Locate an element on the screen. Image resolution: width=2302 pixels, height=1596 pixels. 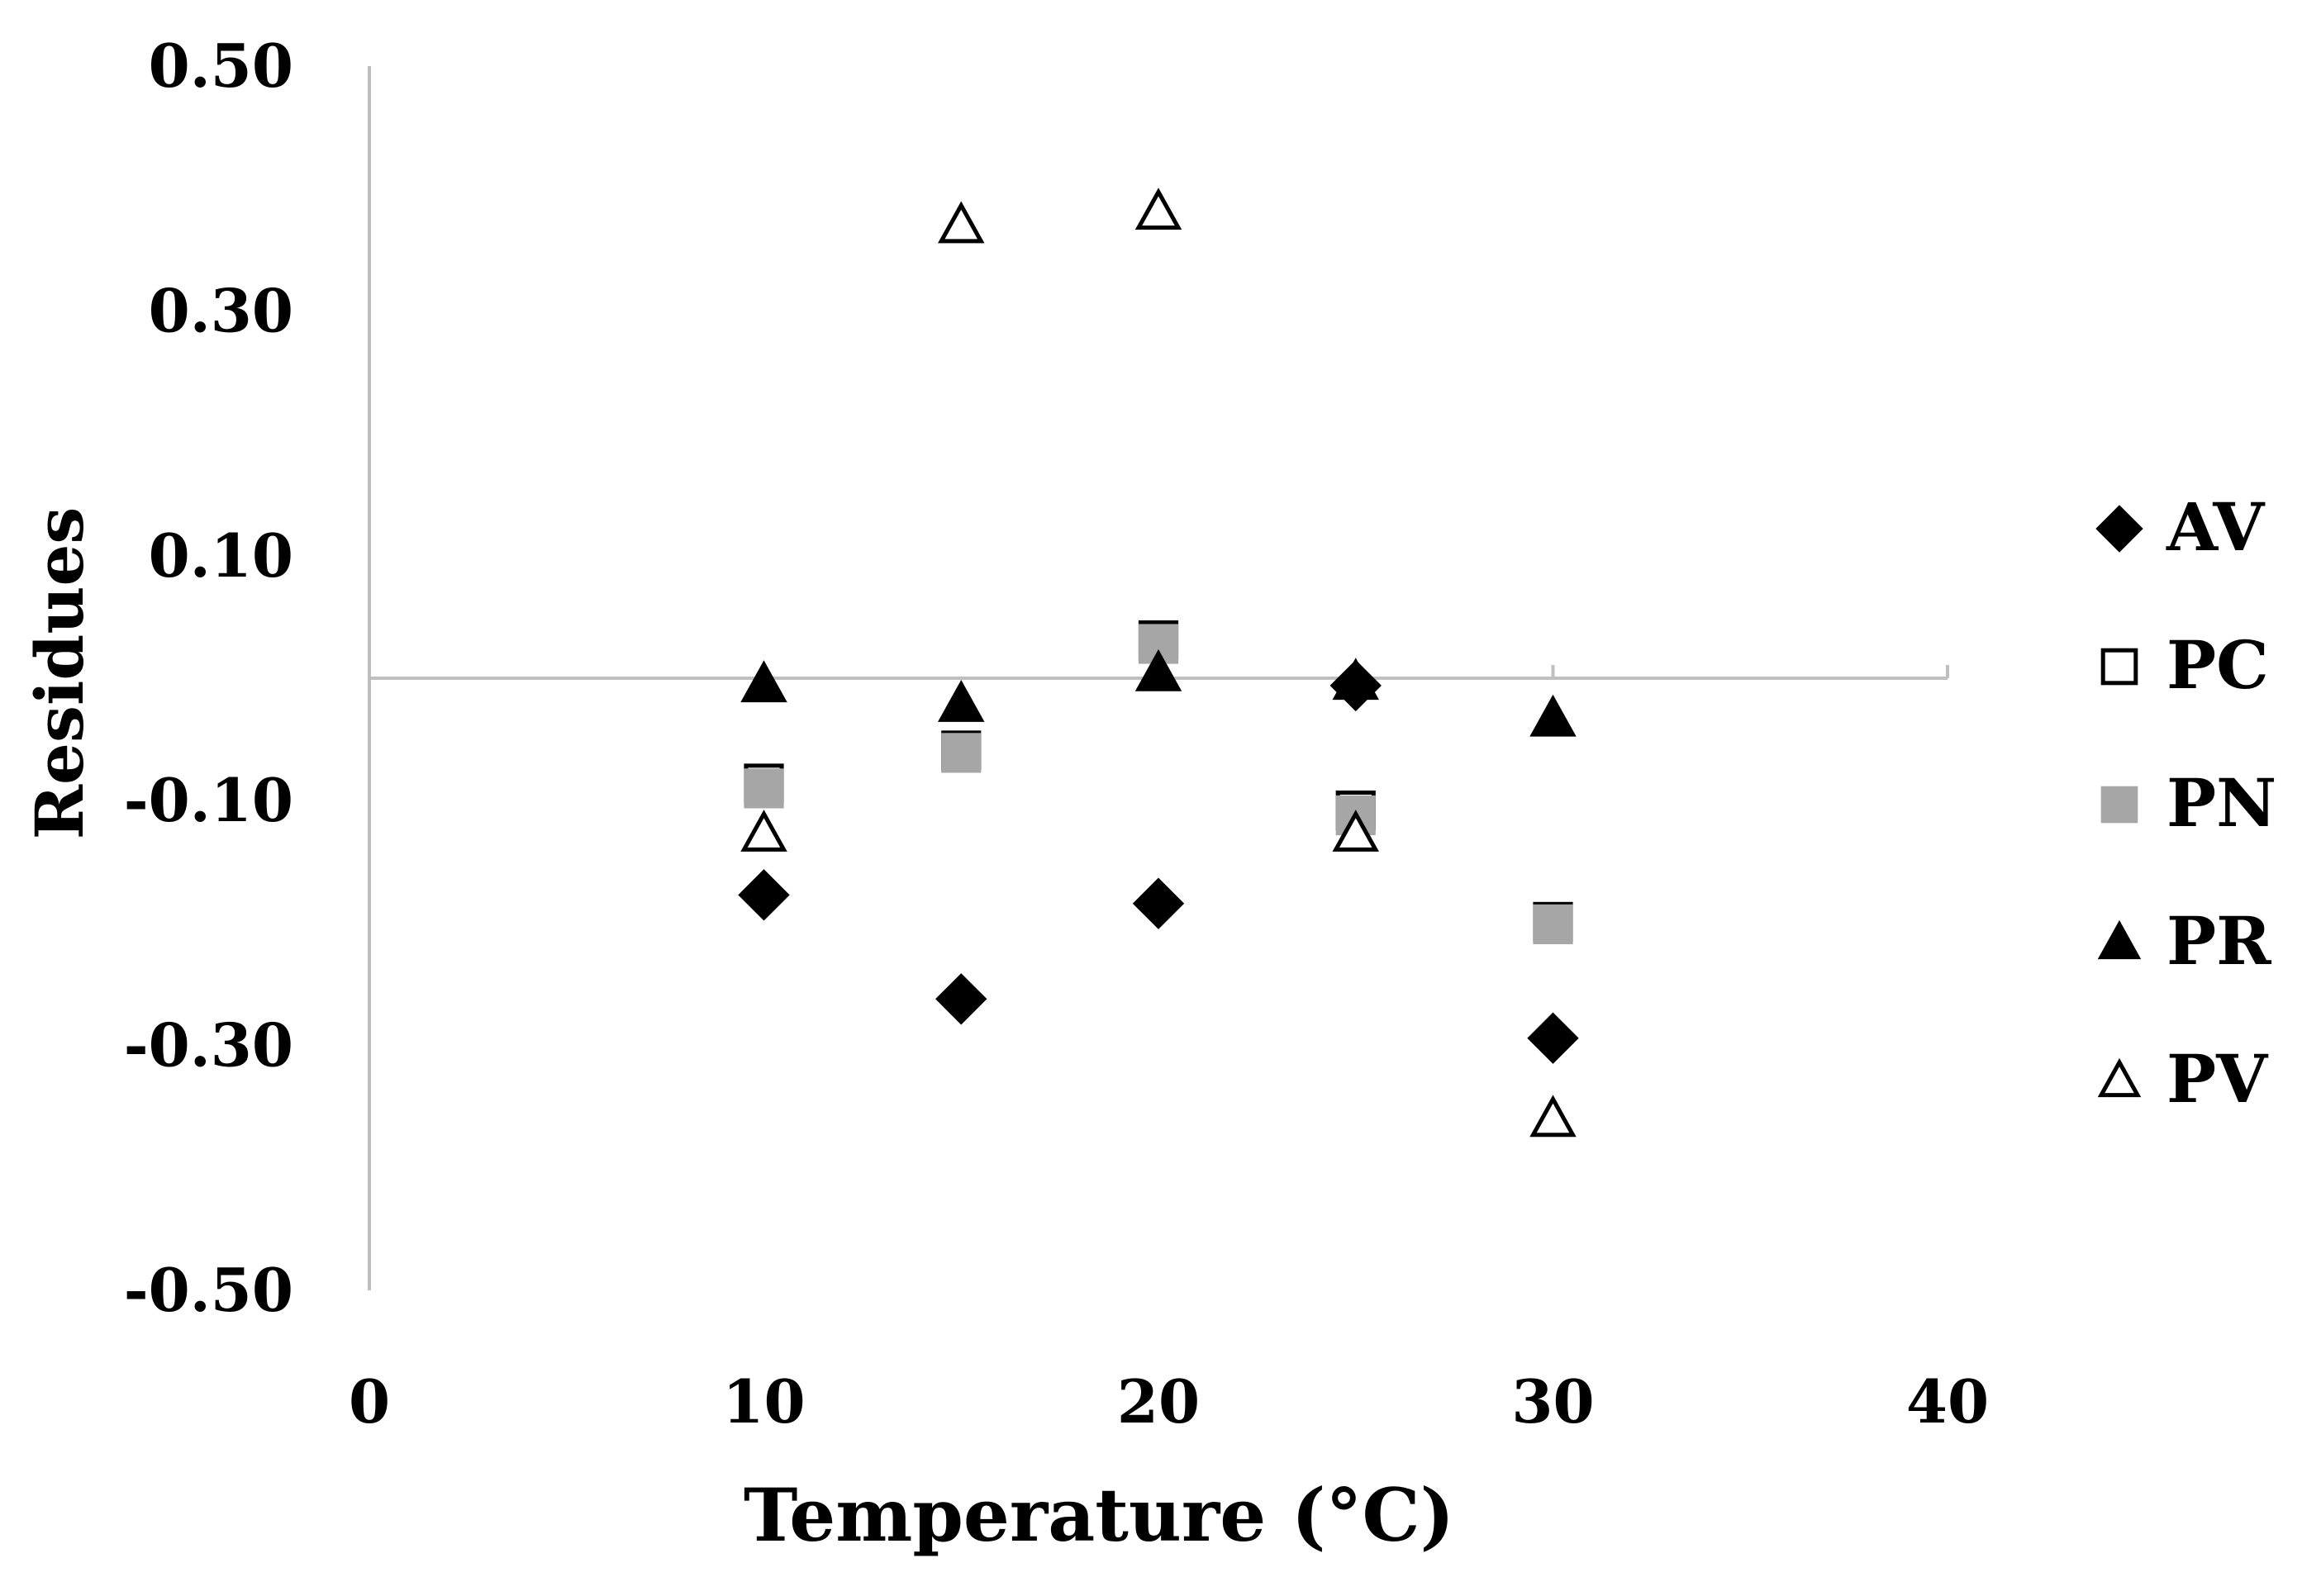
legend-item-pc: PC is located at coordinates (2184, 665).